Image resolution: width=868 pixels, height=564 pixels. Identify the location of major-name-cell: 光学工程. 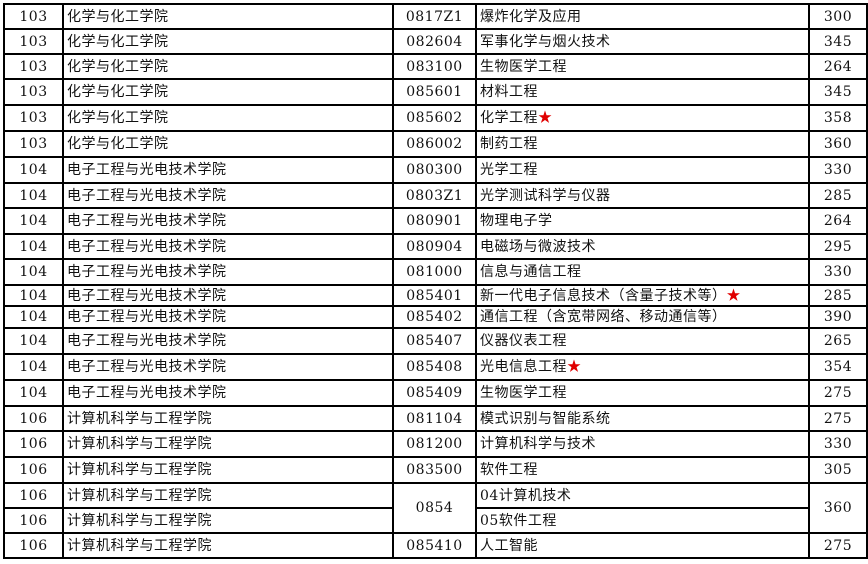
(642, 170).